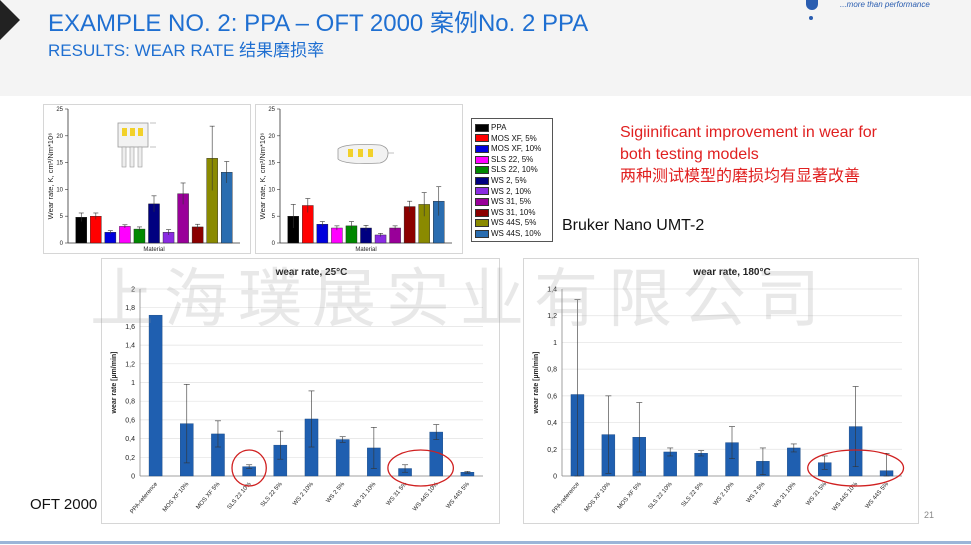 The height and width of the screenshot is (545, 971). What do you see at coordinates (731, 272) in the screenshot?
I see `chart-title: wear rate, 180°C` at bounding box center [731, 272].